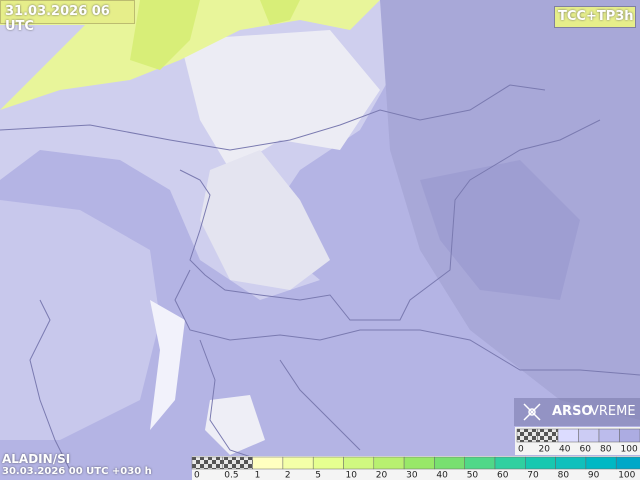  What do you see at coordinates (36, 459) in the screenshot?
I see `model-label: ALADIN/SI` at bounding box center [36, 459].